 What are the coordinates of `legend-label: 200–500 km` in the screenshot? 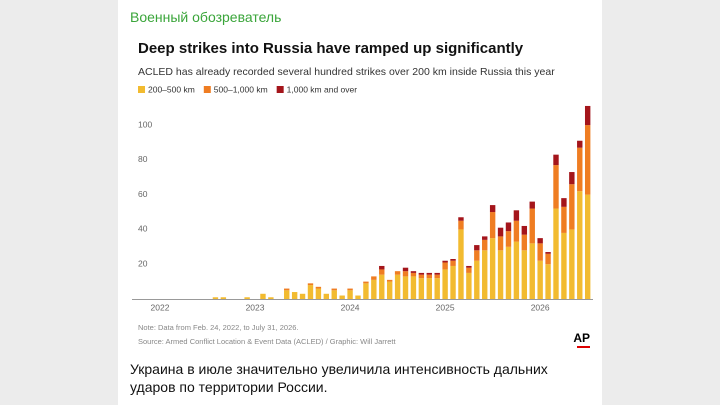 It's located at (171, 89).